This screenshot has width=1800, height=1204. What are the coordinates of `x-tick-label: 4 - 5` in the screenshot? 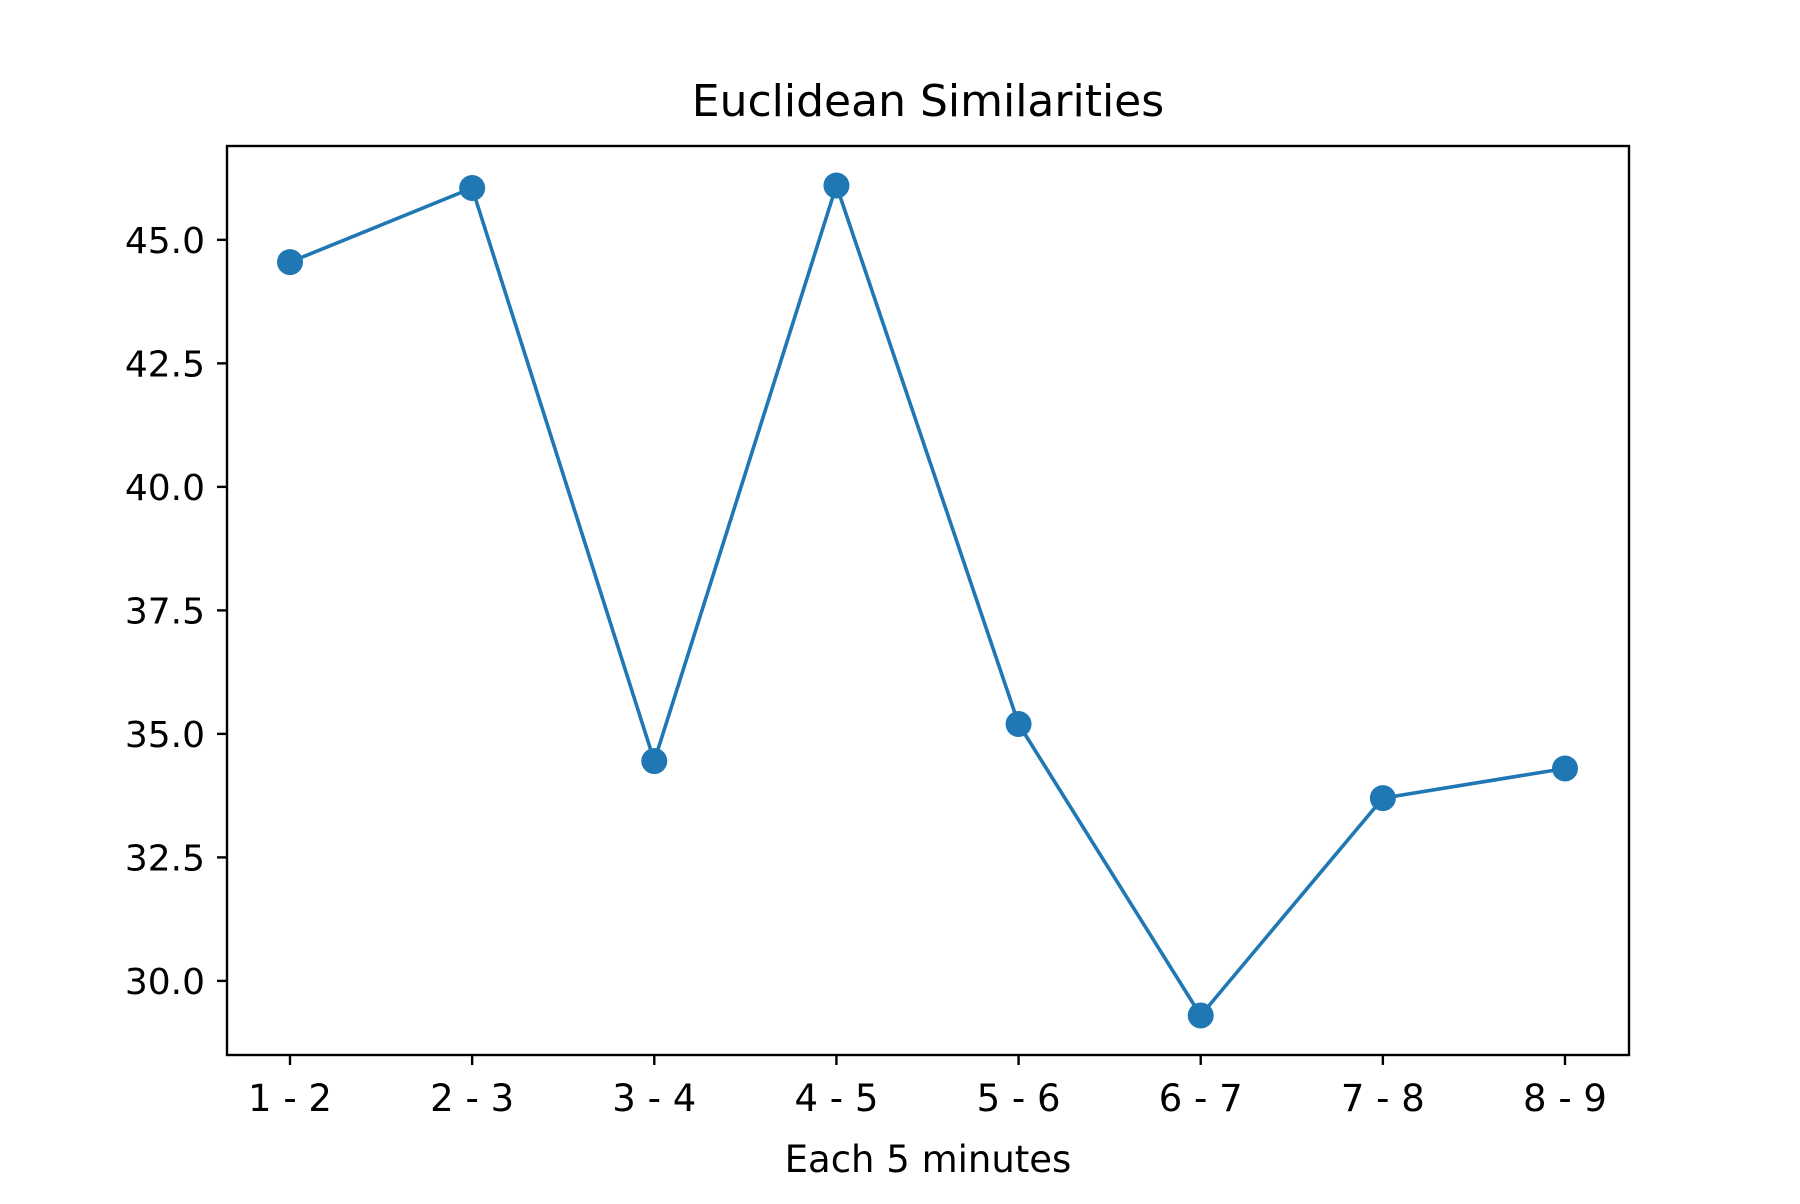 It's located at (836, 1098).